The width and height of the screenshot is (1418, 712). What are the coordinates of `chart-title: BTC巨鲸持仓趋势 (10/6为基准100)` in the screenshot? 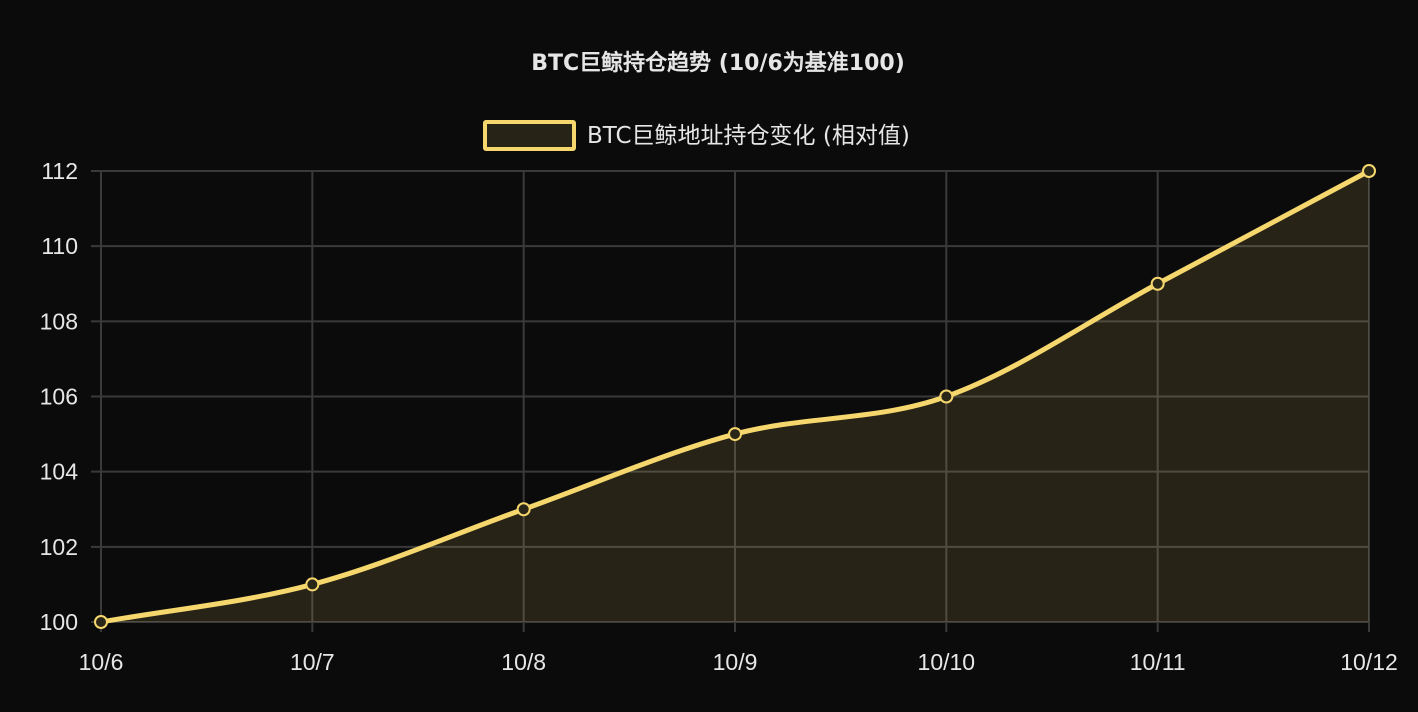 It's located at (718, 63).